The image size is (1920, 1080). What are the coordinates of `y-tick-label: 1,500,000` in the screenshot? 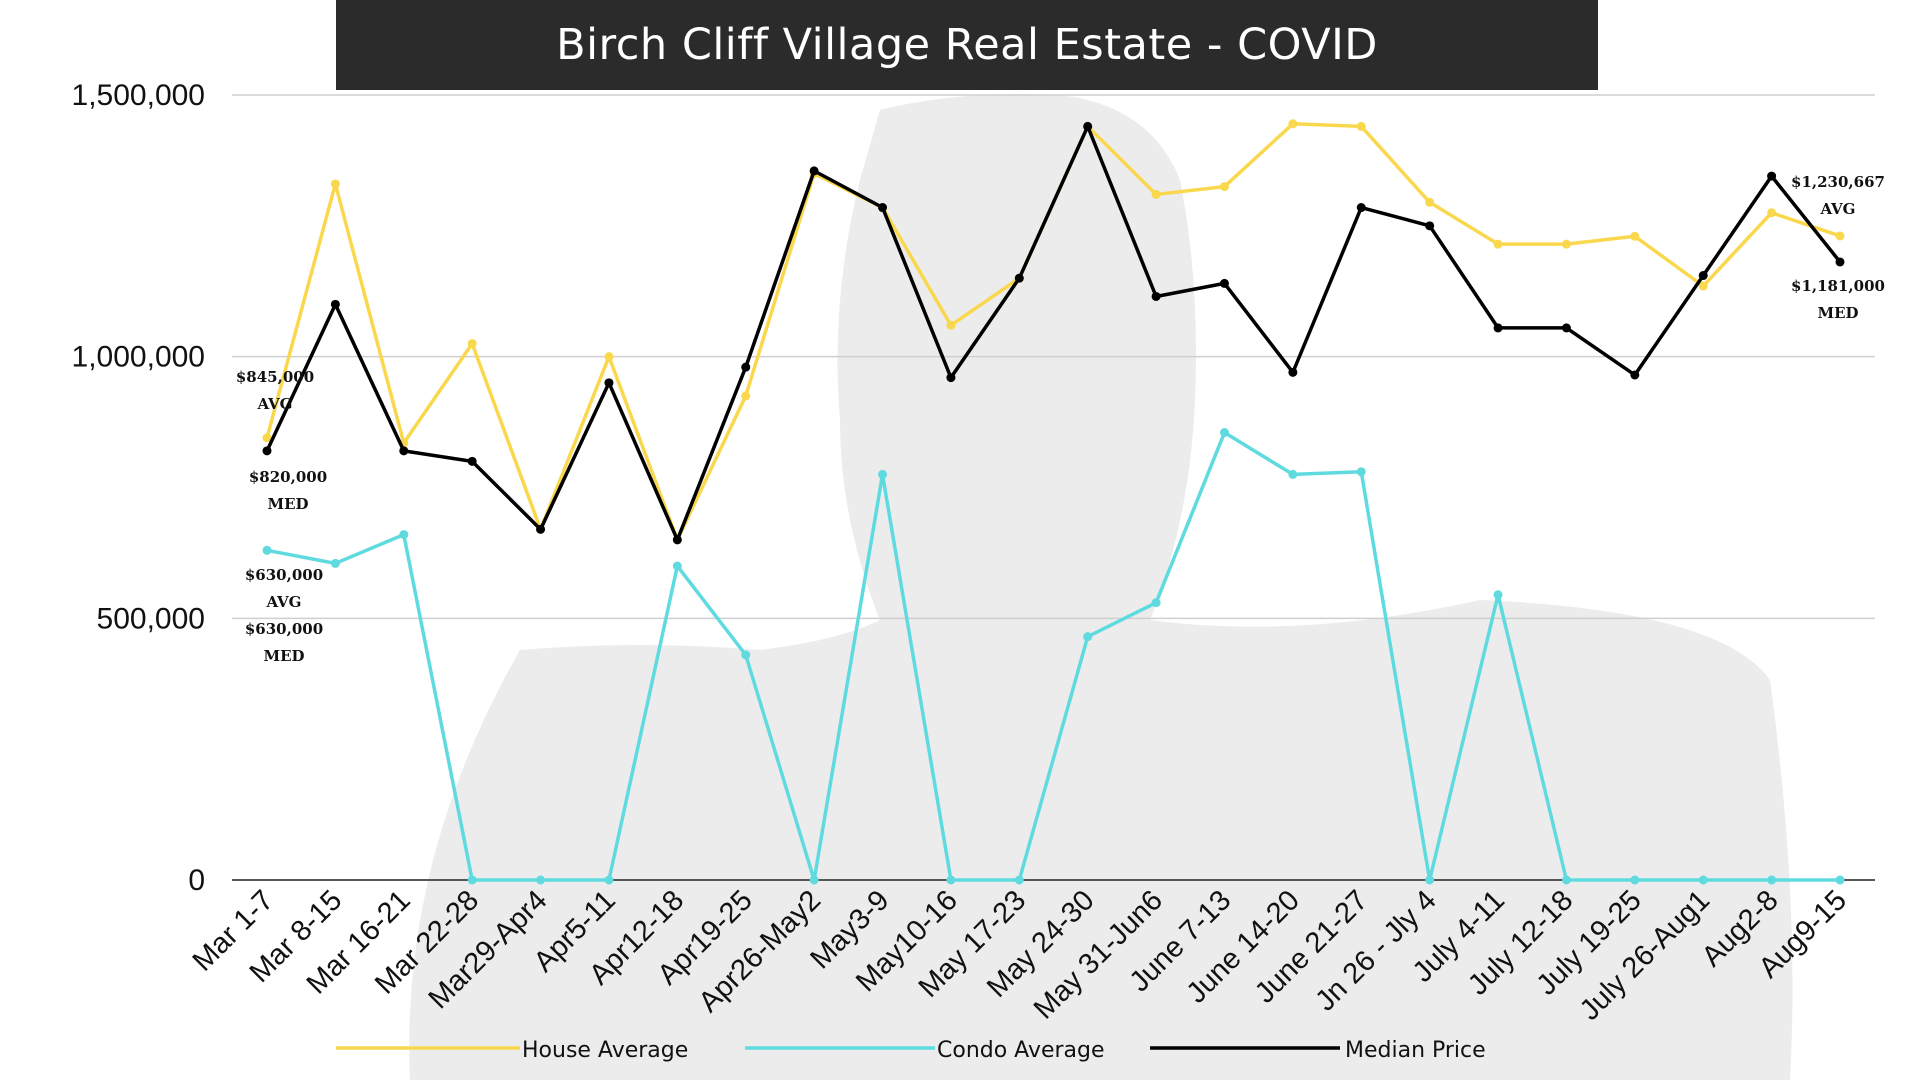 It's located at (138, 95).